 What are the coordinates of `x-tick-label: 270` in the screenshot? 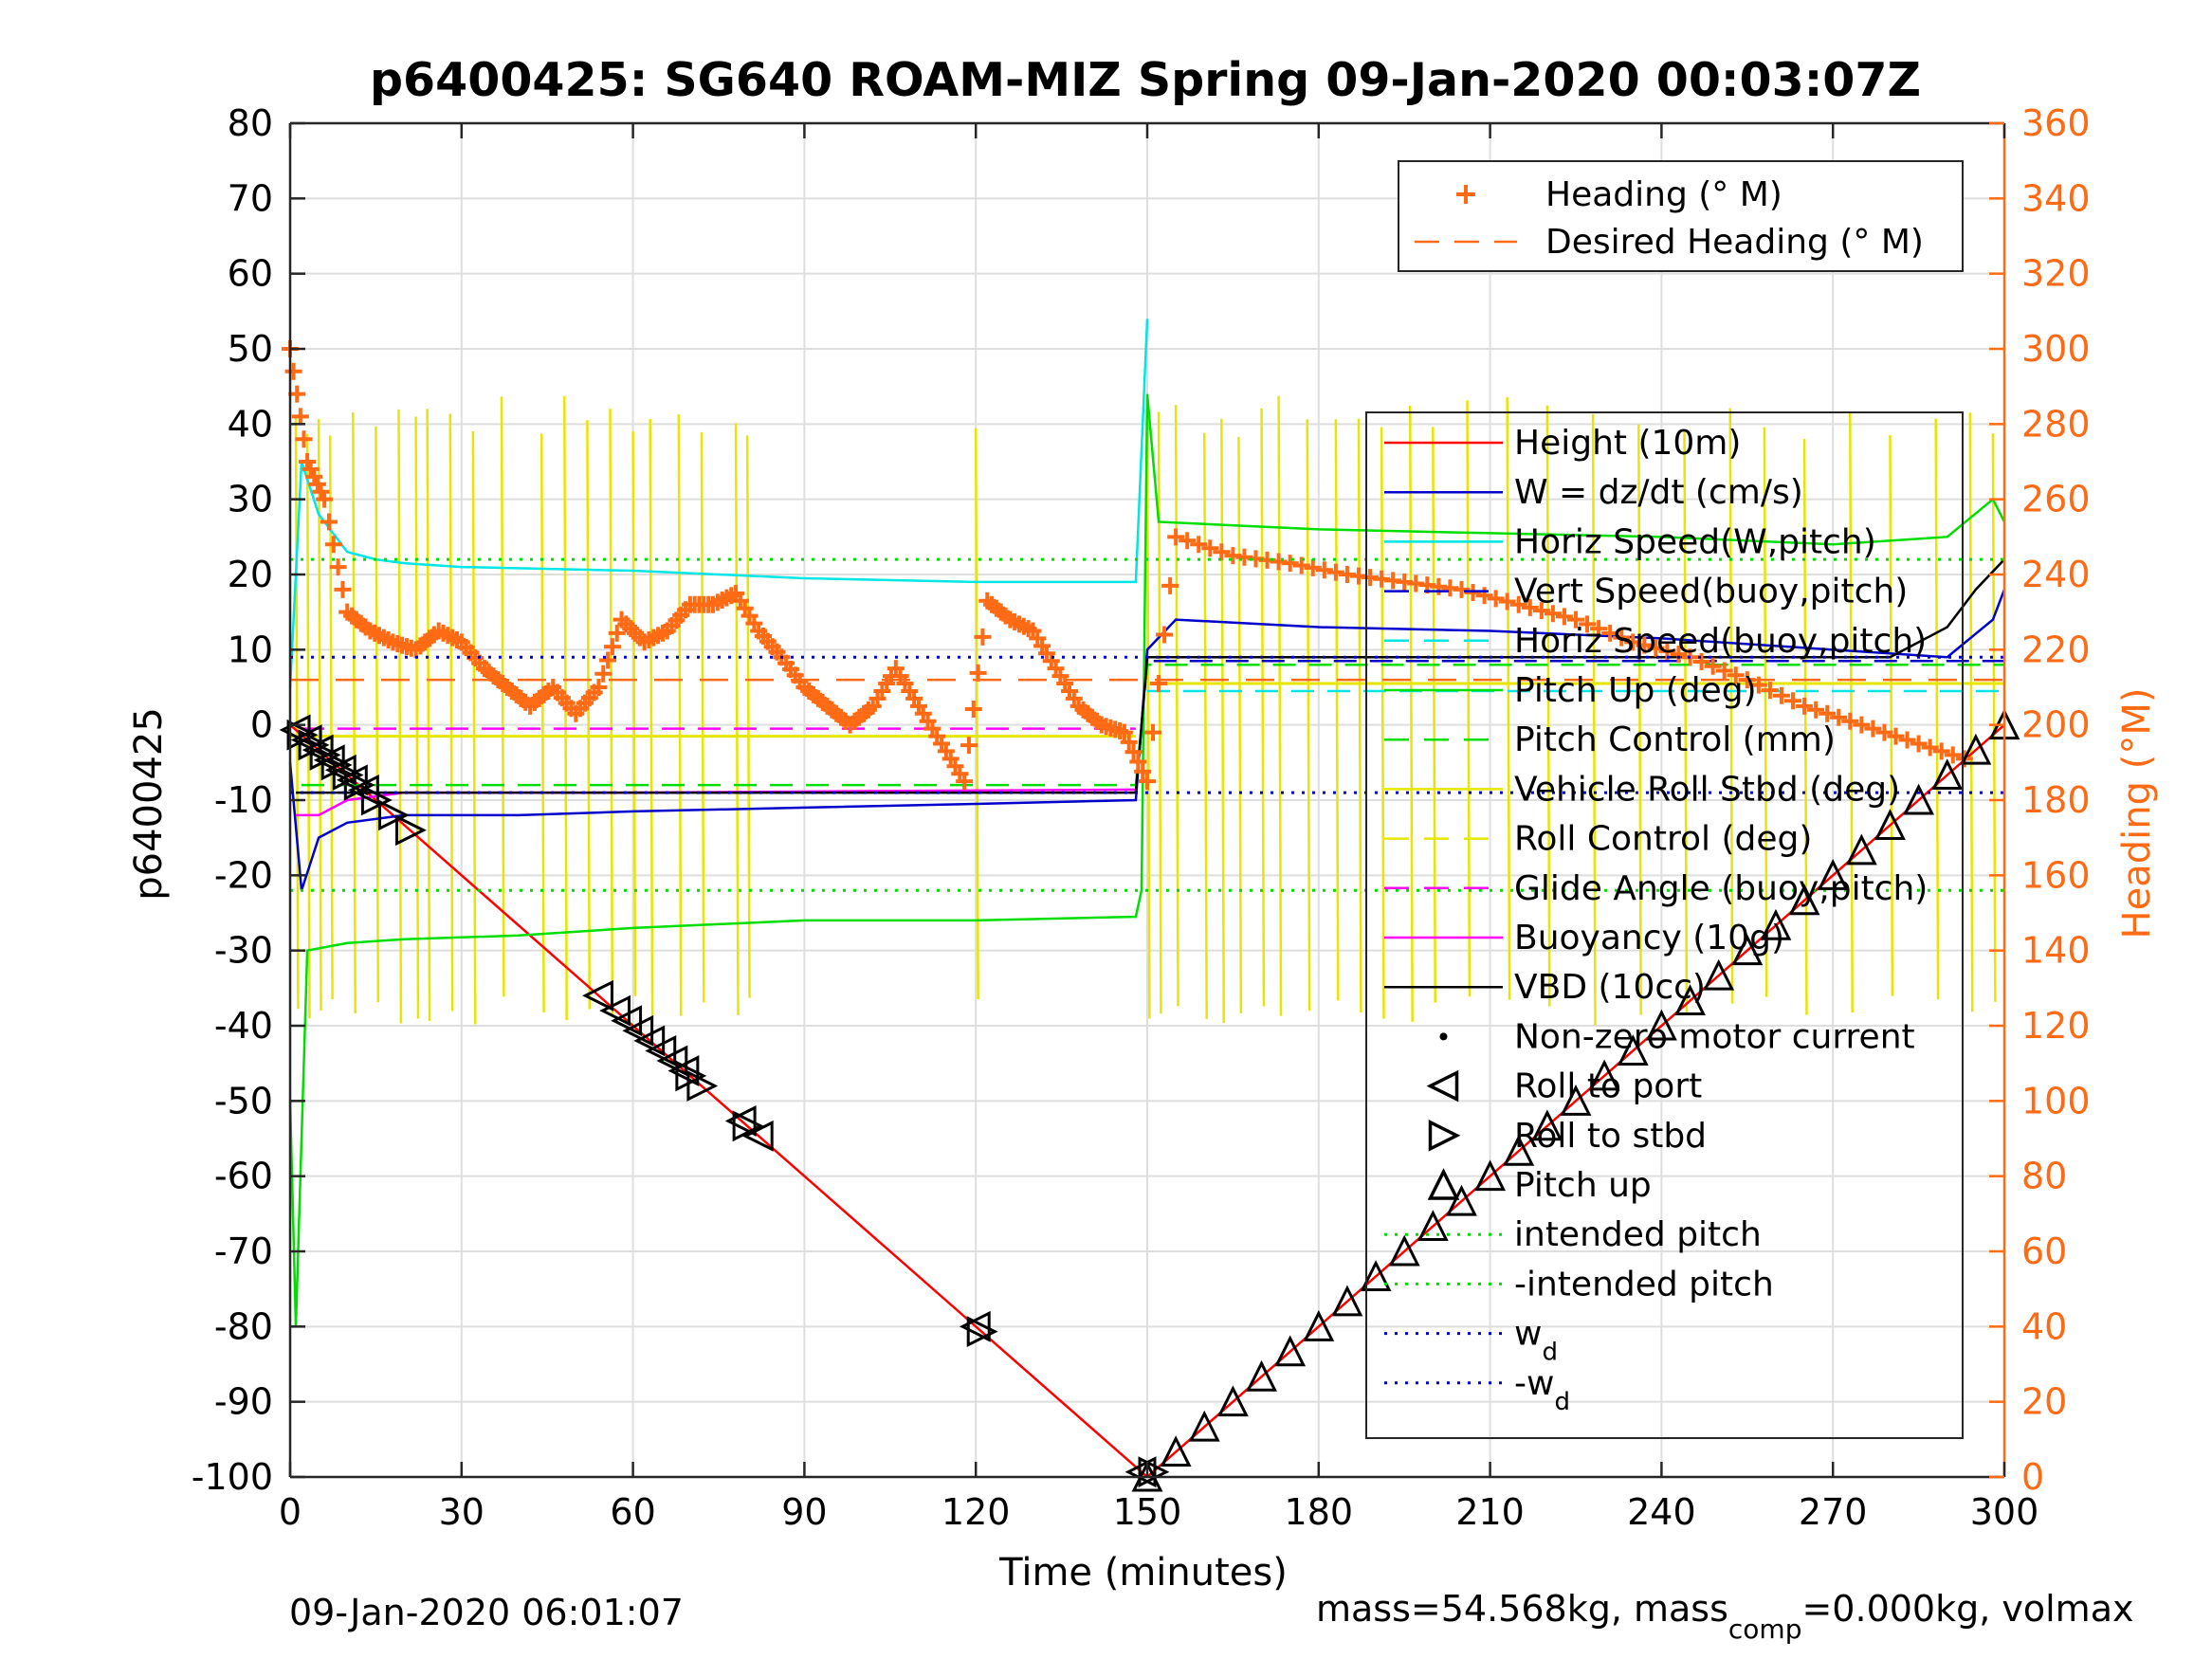 It's located at (1833, 1512).